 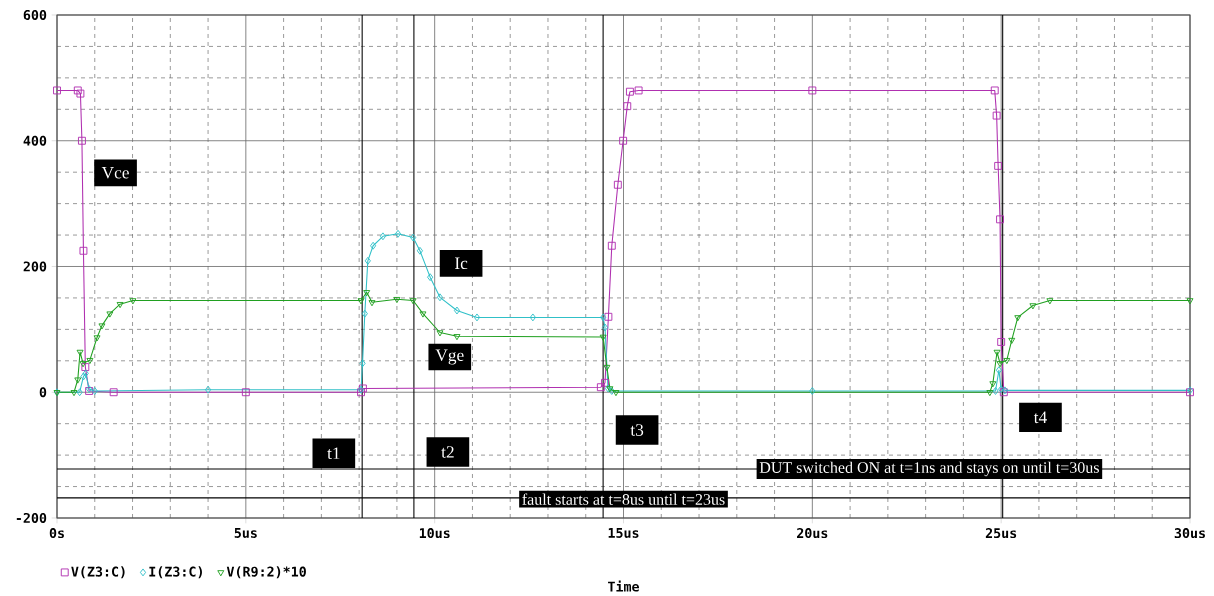 I want to click on x-tick-label: 0s, so click(x=56, y=533).